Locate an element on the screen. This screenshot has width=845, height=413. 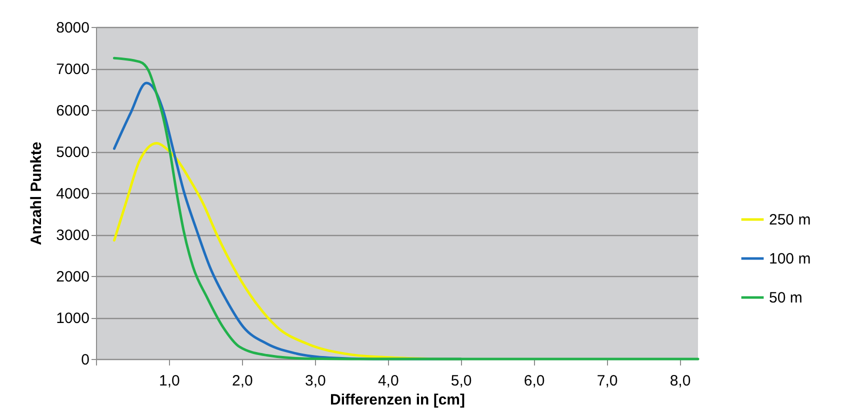
x-tick-label: 2,0 is located at coordinates (242, 381).